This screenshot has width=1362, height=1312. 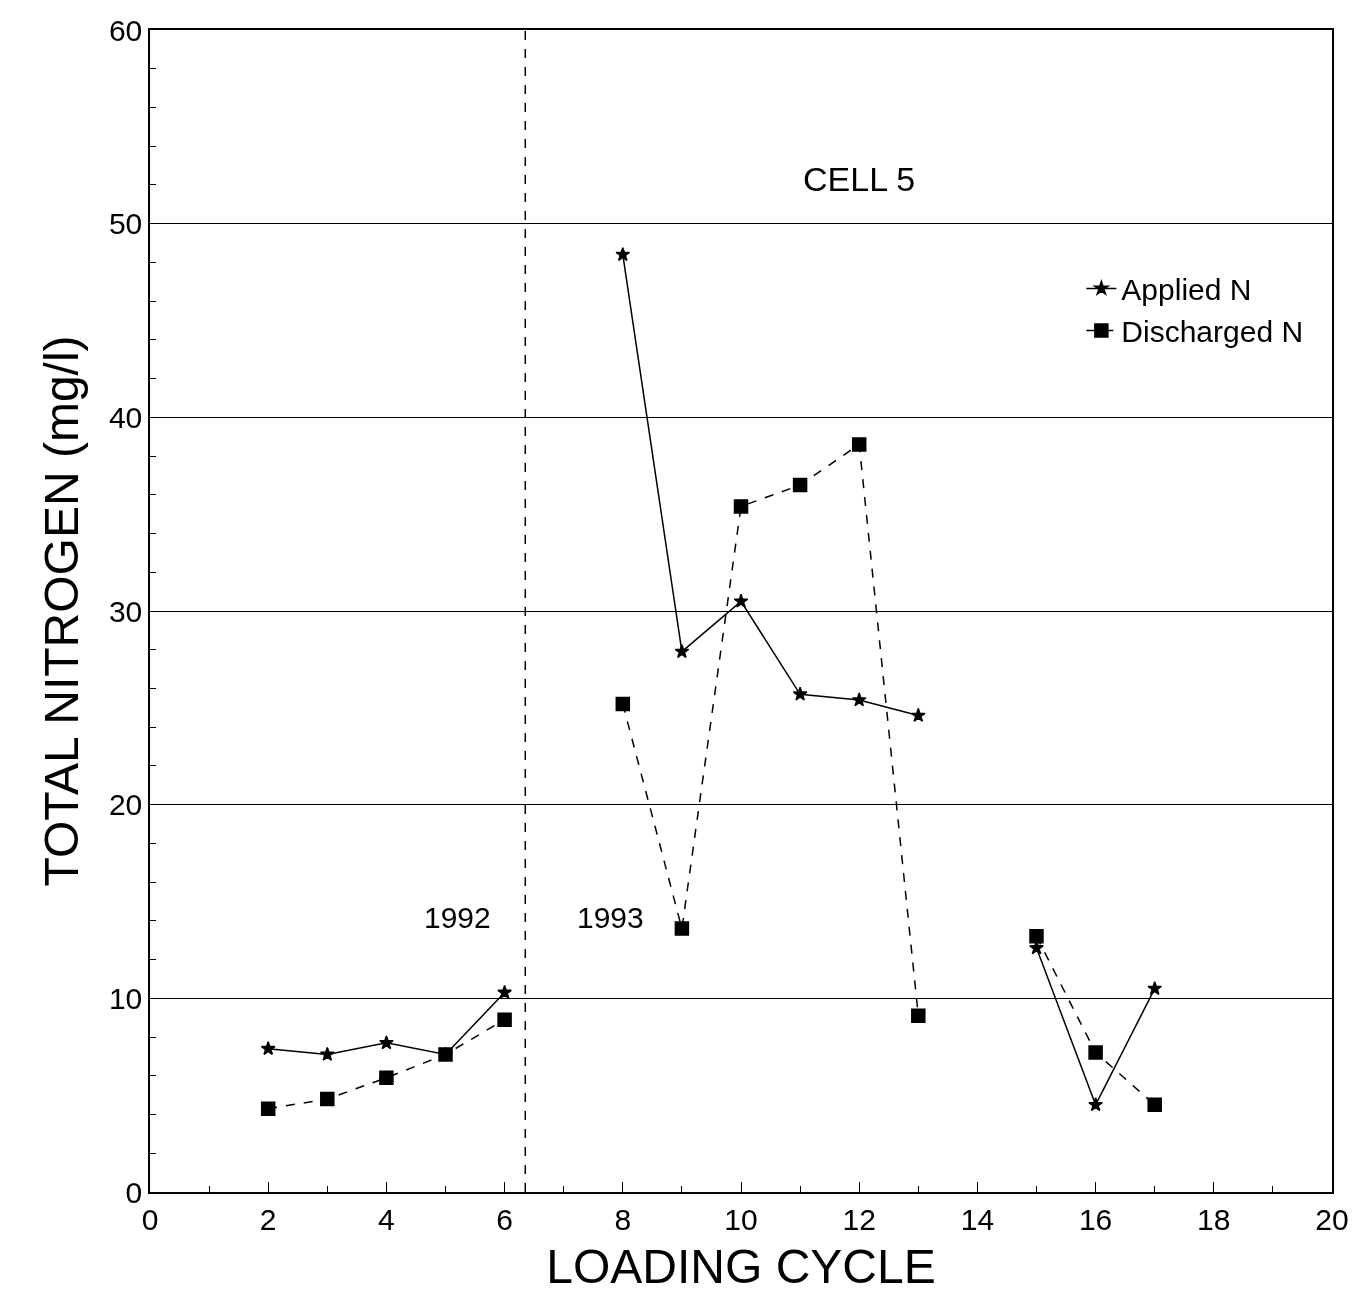 What do you see at coordinates (1214, 1219) in the screenshot?
I see `x-tick-label: 18` at bounding box center [1214, 1219].